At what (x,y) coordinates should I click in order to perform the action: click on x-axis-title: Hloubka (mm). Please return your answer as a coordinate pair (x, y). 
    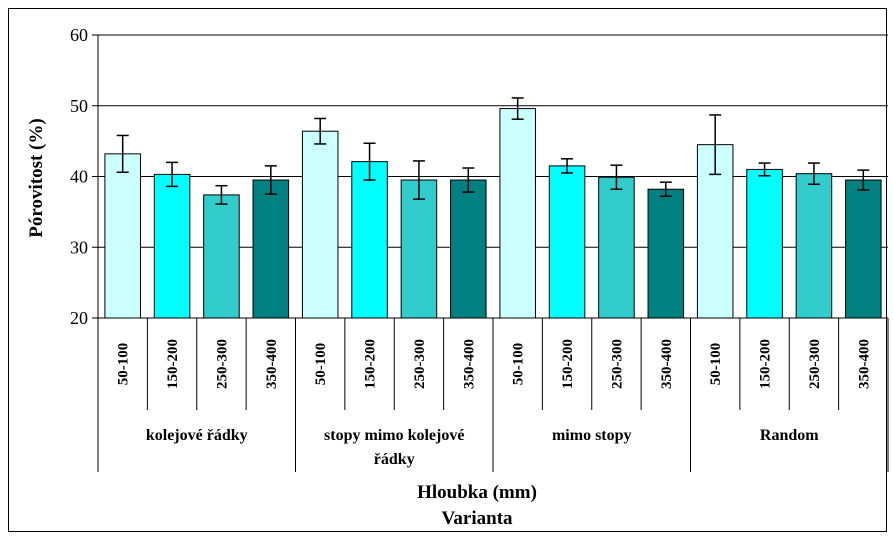
    Looking at the image, I should click on (477, 492).